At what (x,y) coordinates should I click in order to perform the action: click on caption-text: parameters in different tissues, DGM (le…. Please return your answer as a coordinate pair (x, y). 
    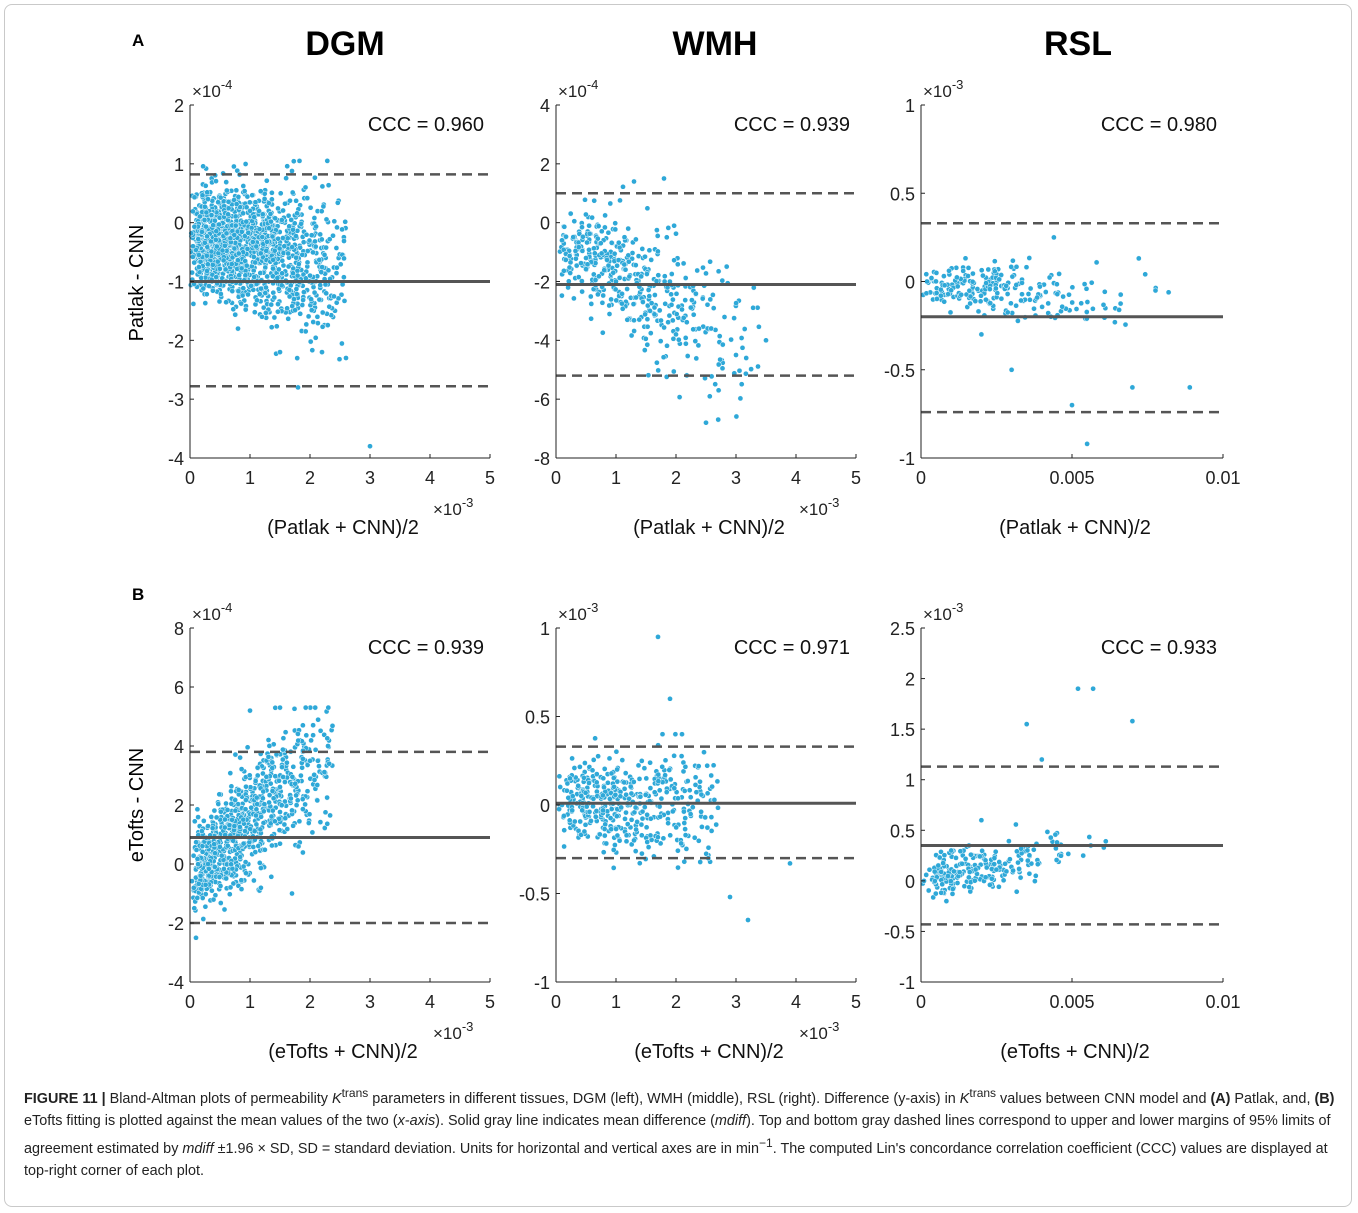
    Looking at the image, I should click on (664, 1098).